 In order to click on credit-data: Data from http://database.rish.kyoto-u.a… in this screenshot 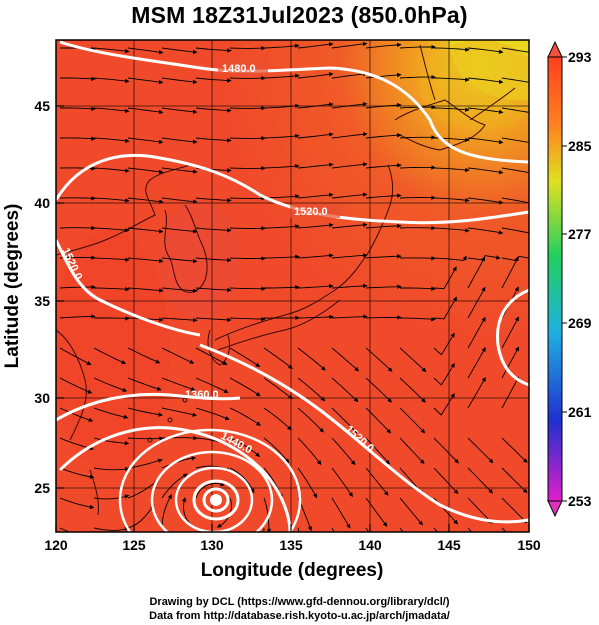, I will do `click(299, 616)`.